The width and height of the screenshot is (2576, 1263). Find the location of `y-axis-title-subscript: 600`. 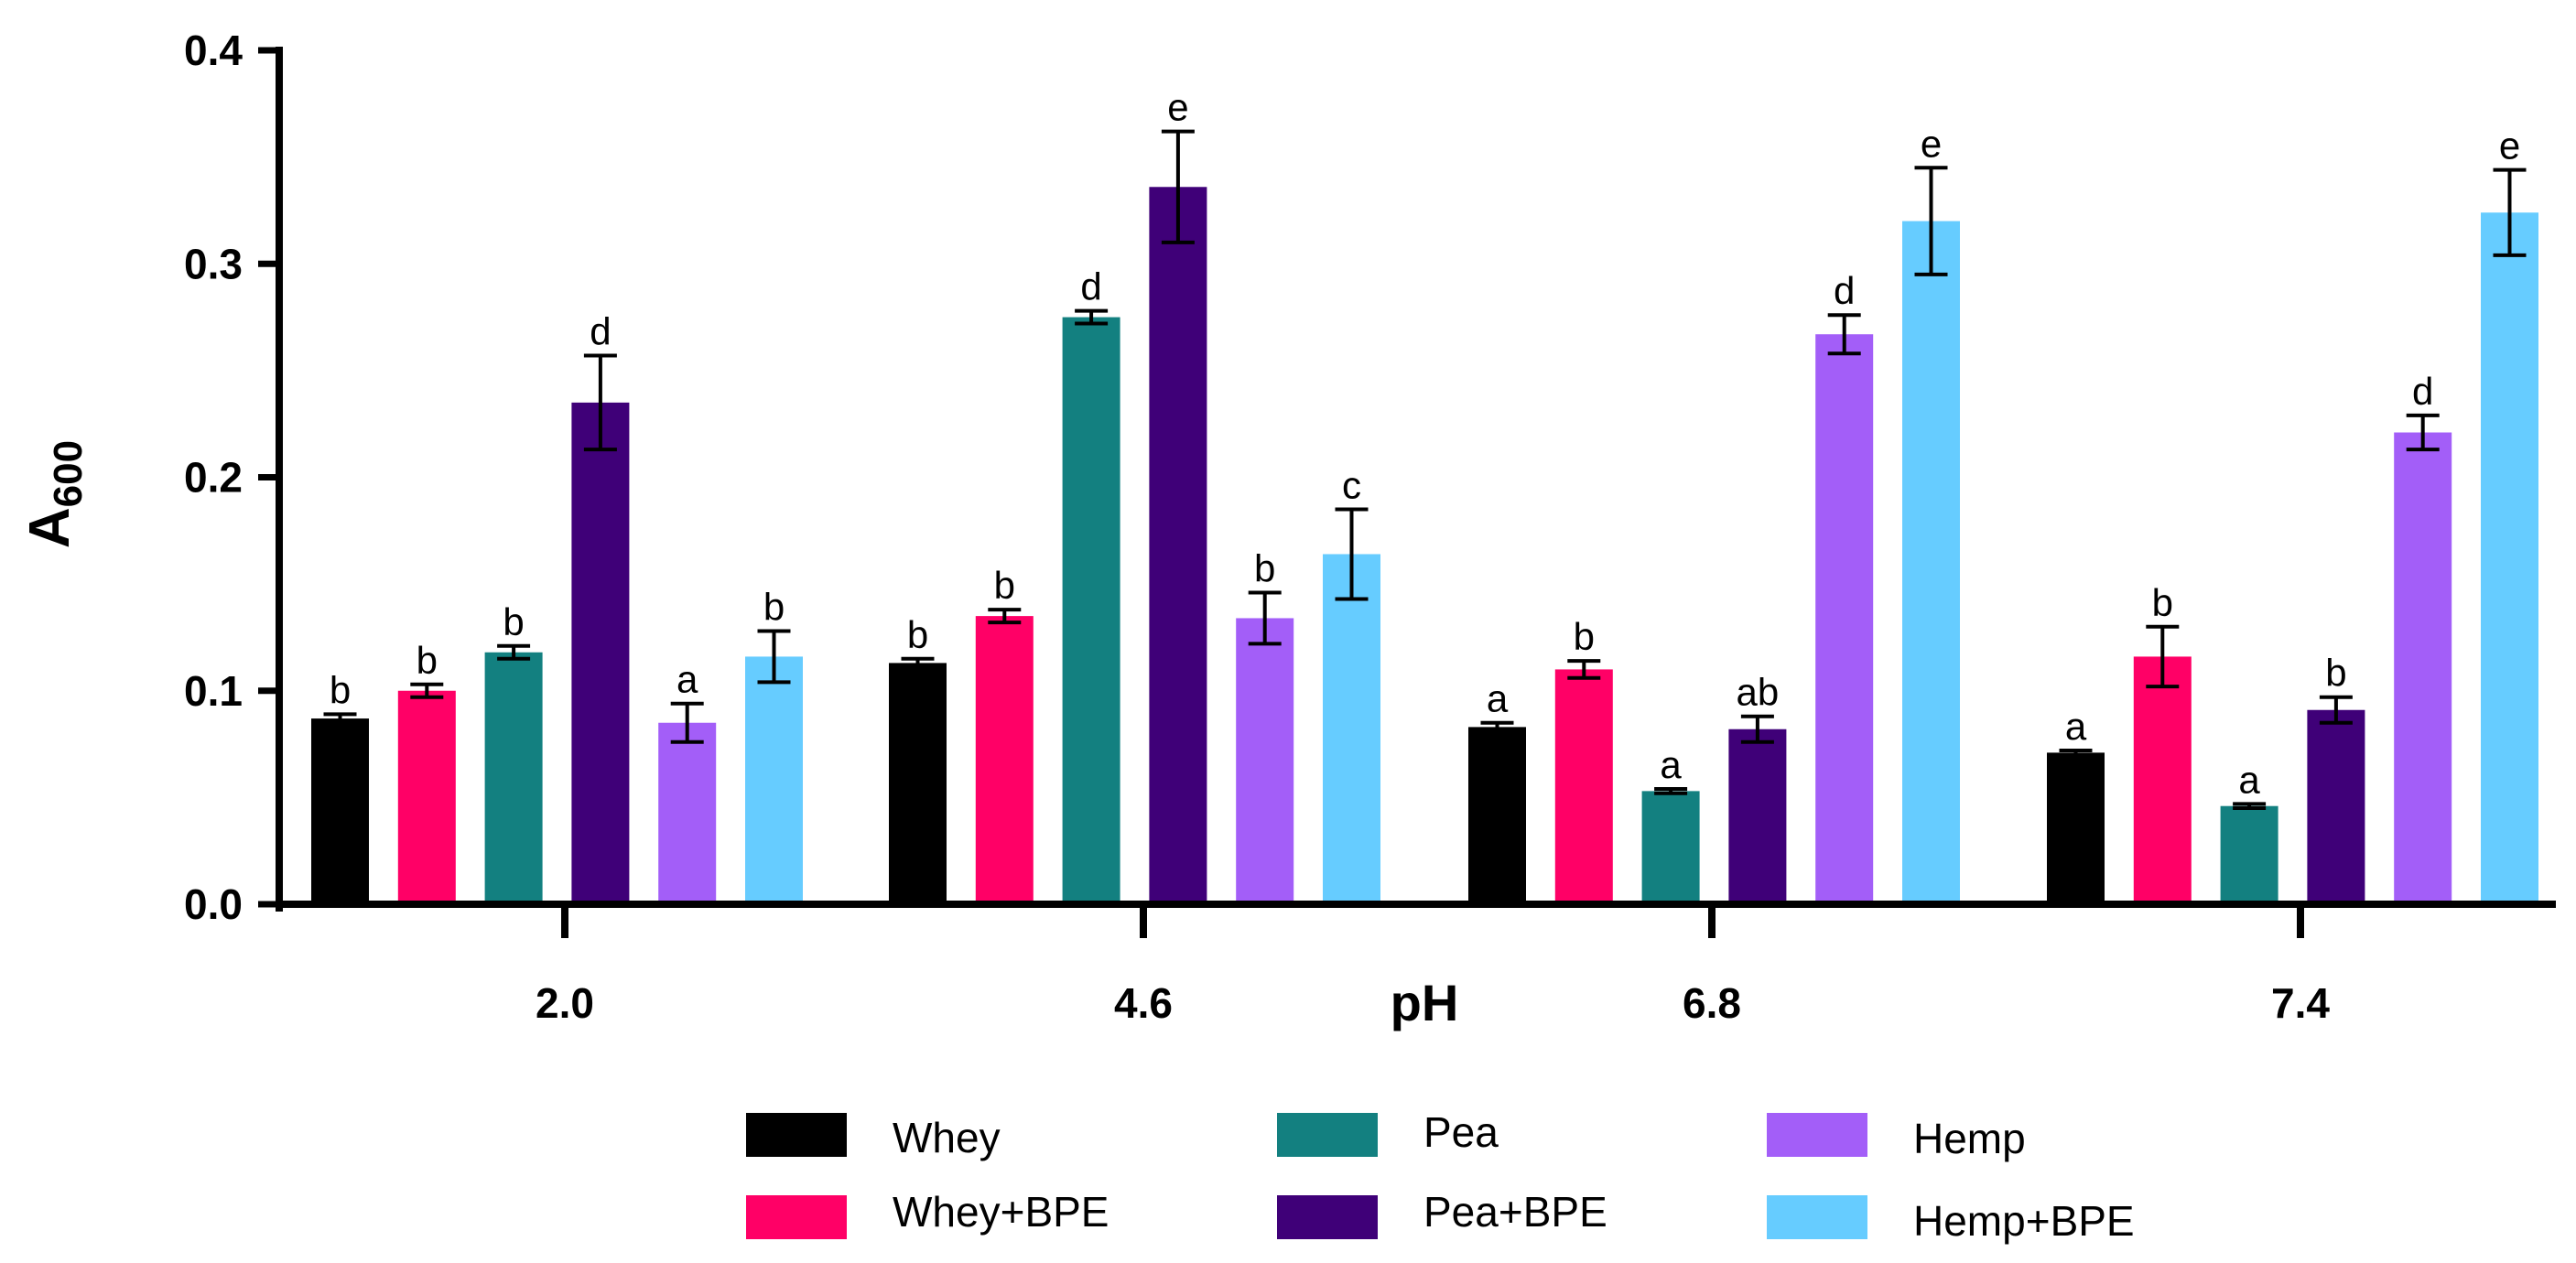

y-axis-title-subscript: 600 is located at coordinates (69, 474).